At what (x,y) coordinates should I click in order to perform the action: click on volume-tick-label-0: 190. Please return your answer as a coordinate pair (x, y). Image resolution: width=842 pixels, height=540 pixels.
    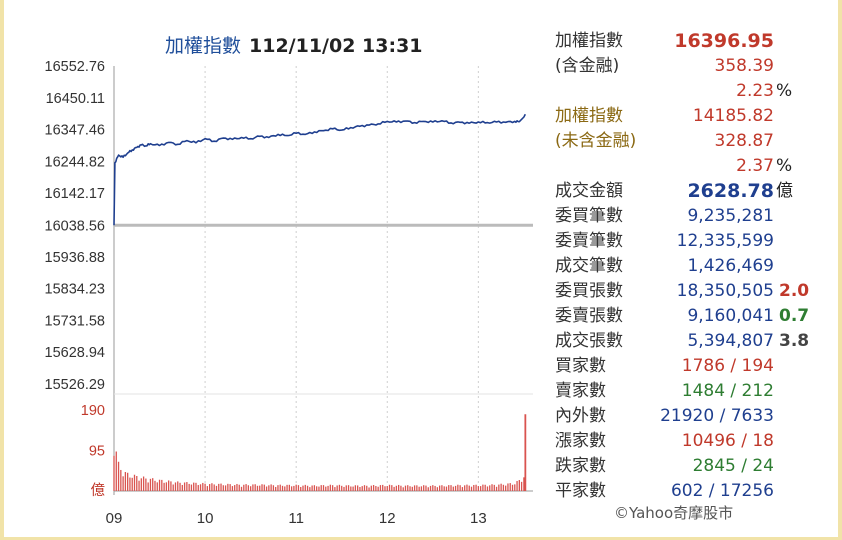
    Looking at the image, I should click on (93, 411).